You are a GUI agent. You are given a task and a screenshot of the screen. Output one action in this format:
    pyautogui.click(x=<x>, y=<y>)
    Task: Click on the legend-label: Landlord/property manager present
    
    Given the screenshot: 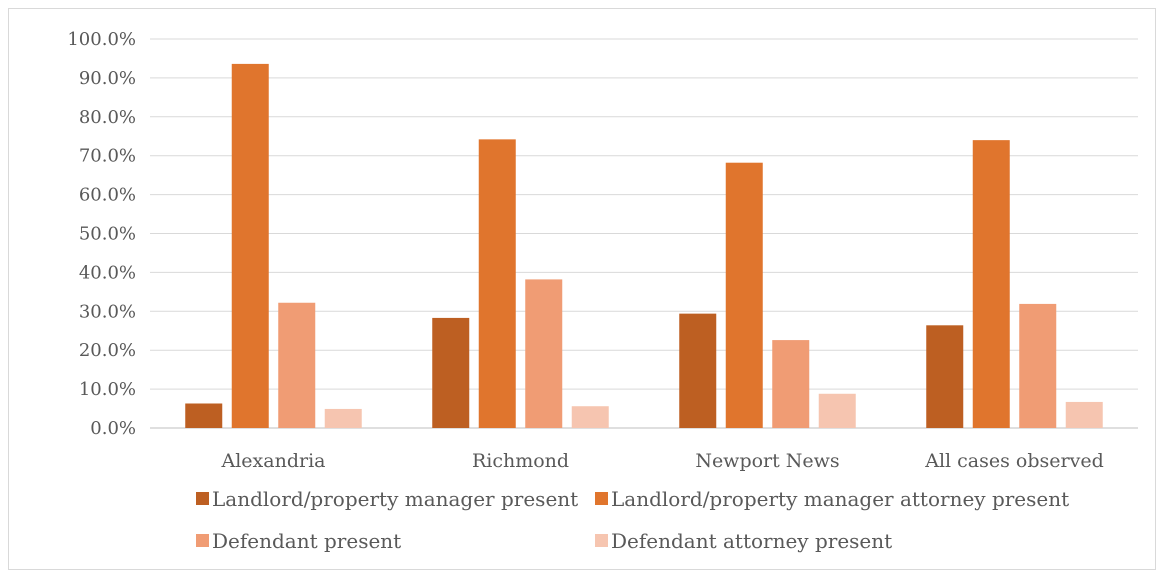 What is the action you would take?
    pyautogui.click(x=395, y=499)
    